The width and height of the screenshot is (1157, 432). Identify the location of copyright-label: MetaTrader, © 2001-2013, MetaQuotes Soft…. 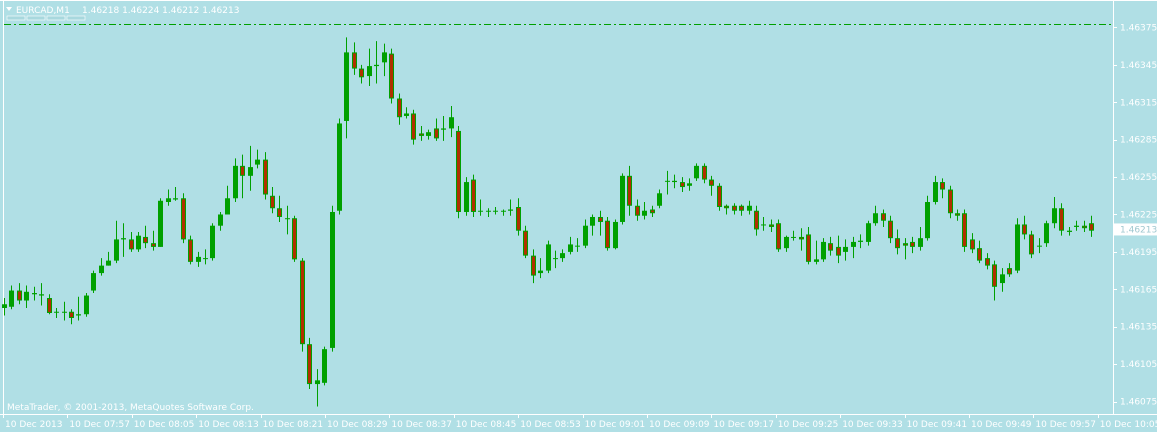
(130, 408).